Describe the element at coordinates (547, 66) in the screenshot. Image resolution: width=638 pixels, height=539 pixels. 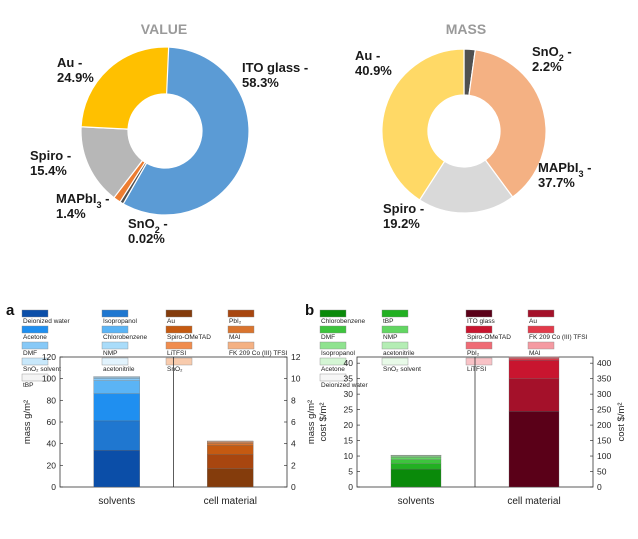
I see `slice-value-label: 2.2%` at that location.